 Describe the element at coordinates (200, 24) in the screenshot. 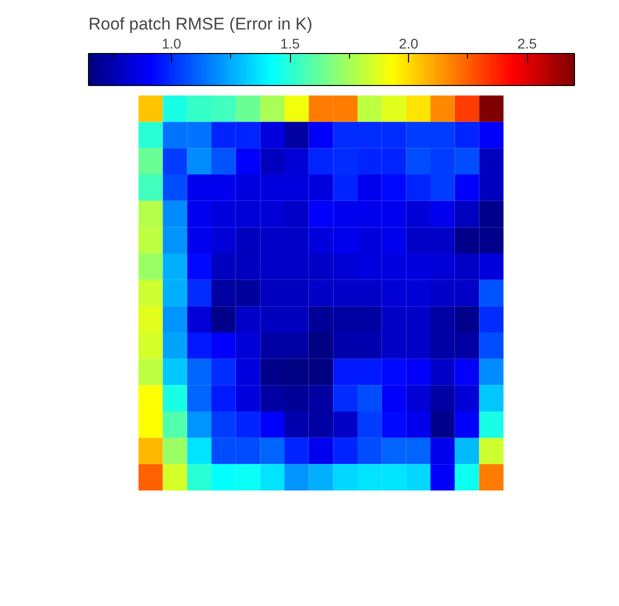

I see `color-bar-title: Roof patch RMSE (Error in K)` at that location.